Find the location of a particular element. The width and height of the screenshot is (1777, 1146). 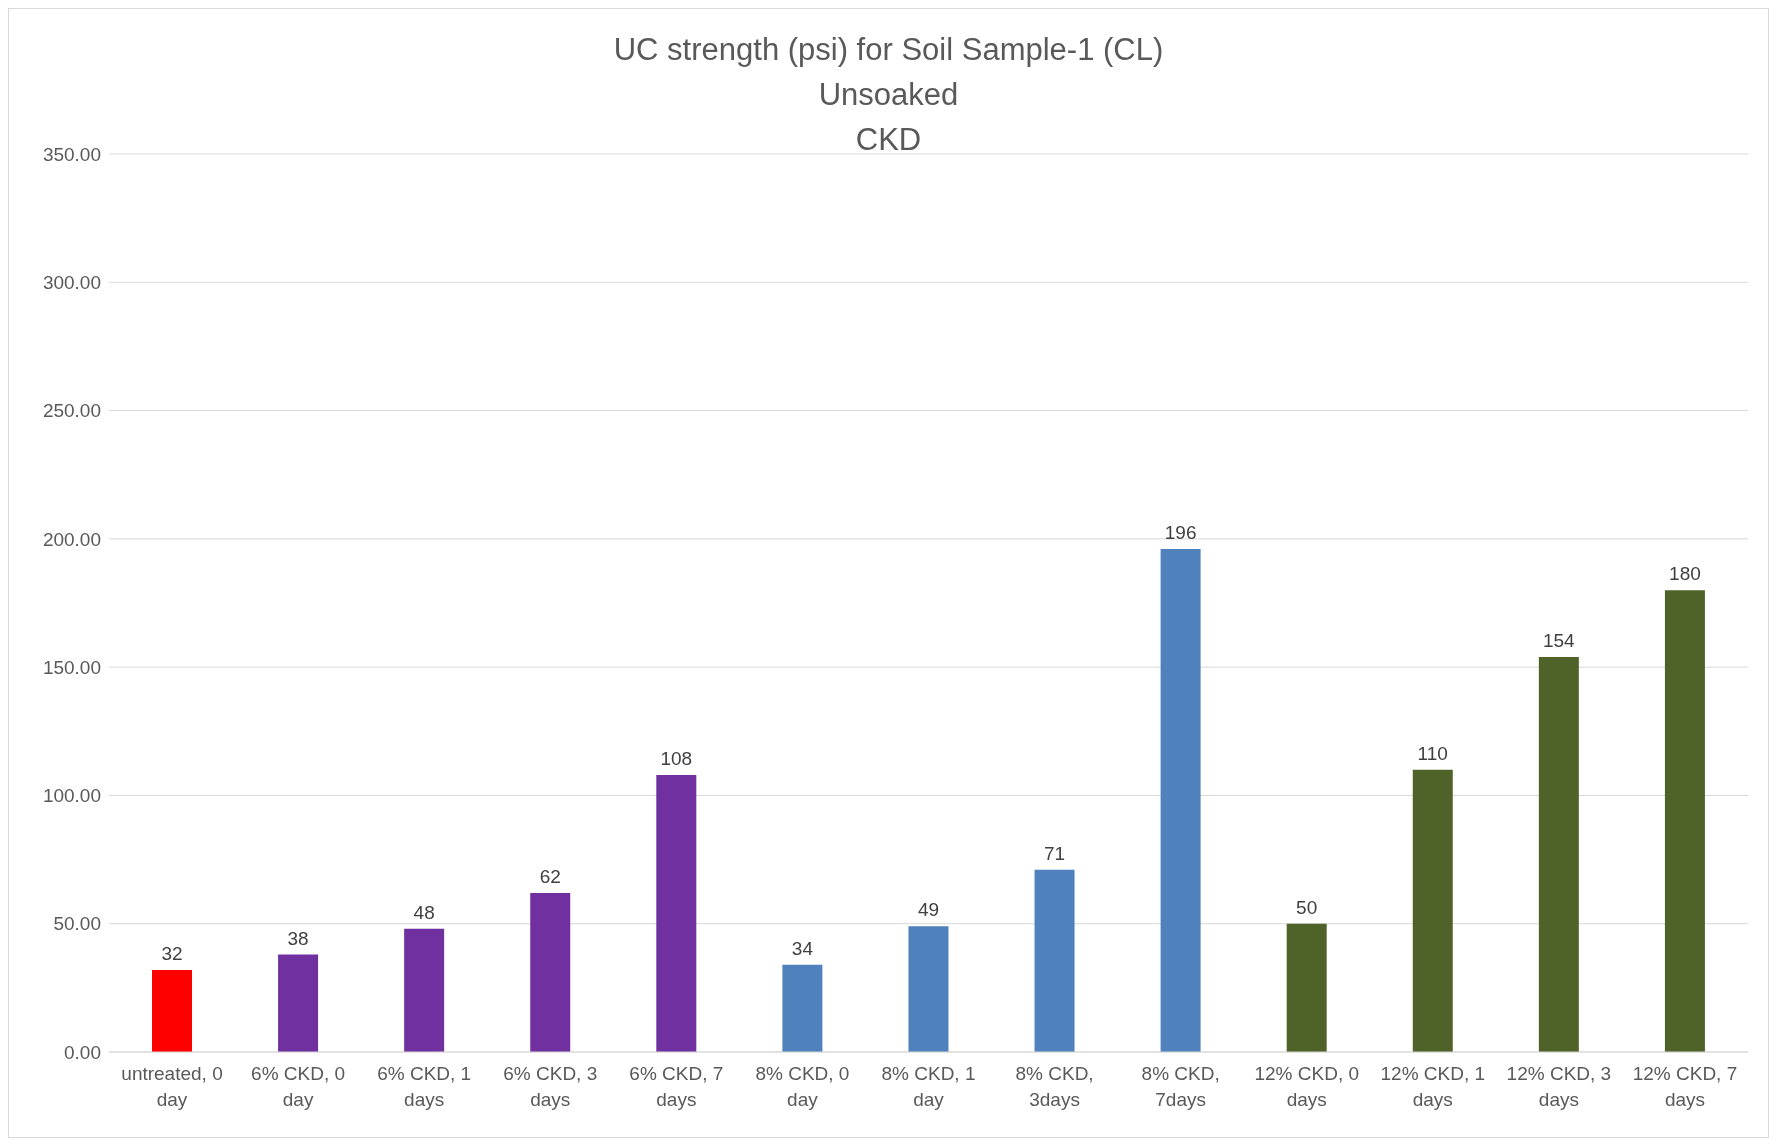

x-tick-label: 6% CKD, 7 days is located at coordinates (676, 1086).